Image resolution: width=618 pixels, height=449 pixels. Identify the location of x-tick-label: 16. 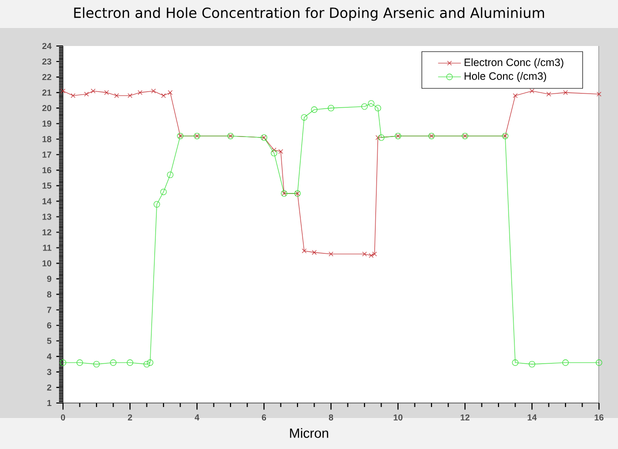
(599, 417).